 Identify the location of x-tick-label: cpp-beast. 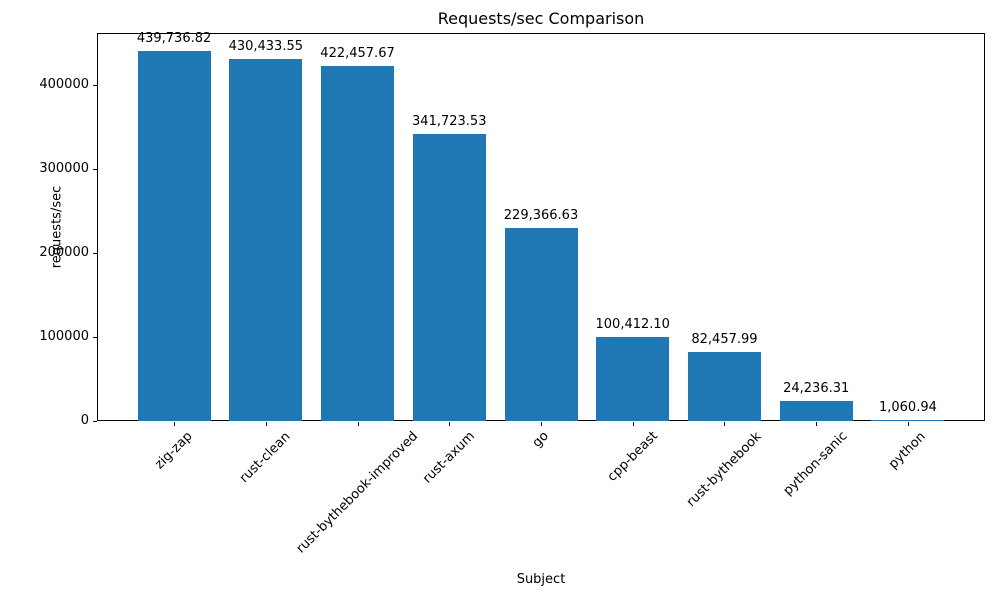
(632, 457).